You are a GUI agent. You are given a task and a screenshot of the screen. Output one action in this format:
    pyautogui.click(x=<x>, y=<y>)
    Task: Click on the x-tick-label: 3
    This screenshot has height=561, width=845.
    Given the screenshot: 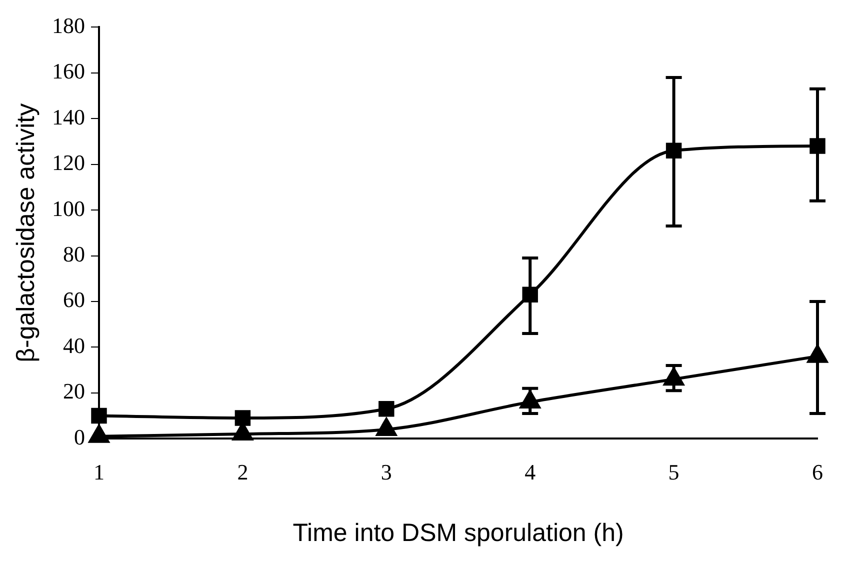 What is the action you would take?
    pyautogui.click(x=386, y=472)
    